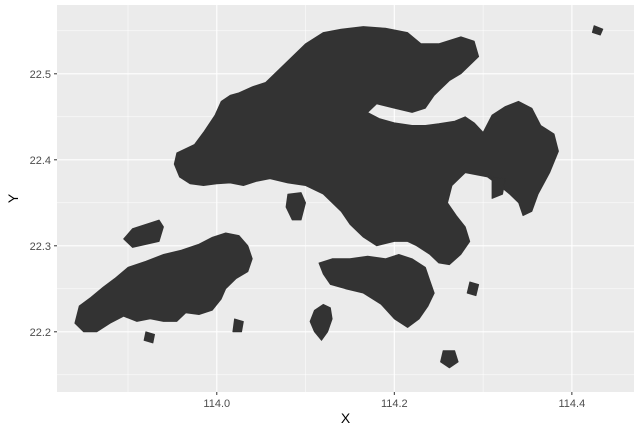  I want to click on land-chek-lap-kok, so click(143, 233).